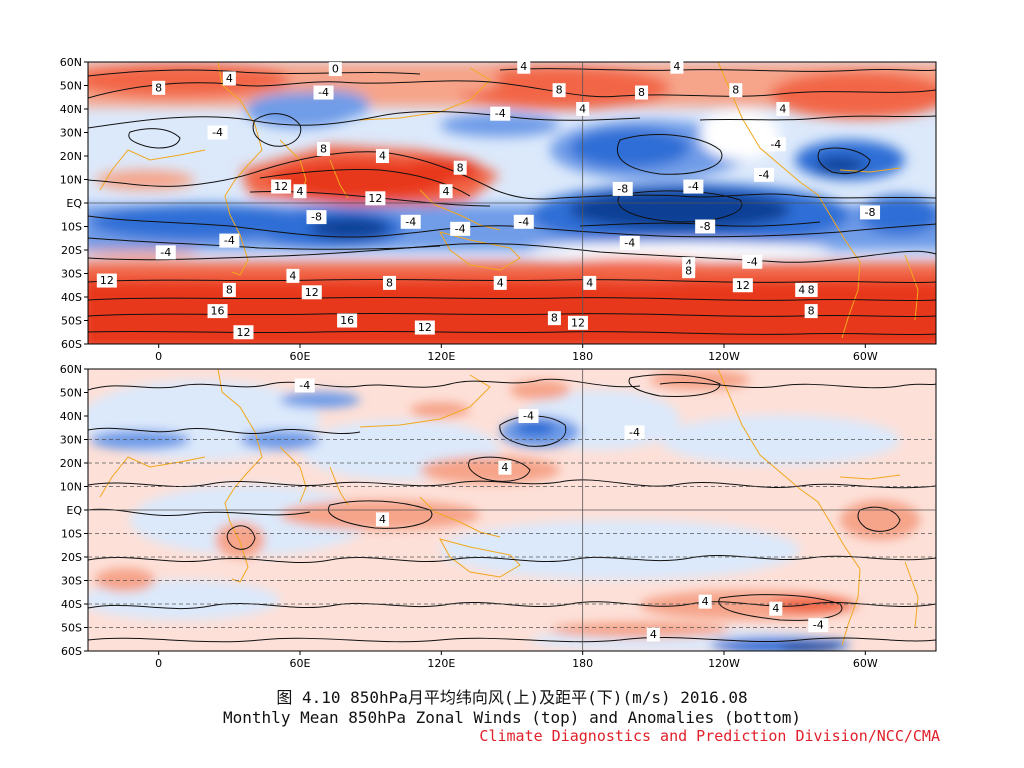 The height and width of the screenshot is (768, 1024). I want to click on lat-tick-label: EQ, so click(74, 510).